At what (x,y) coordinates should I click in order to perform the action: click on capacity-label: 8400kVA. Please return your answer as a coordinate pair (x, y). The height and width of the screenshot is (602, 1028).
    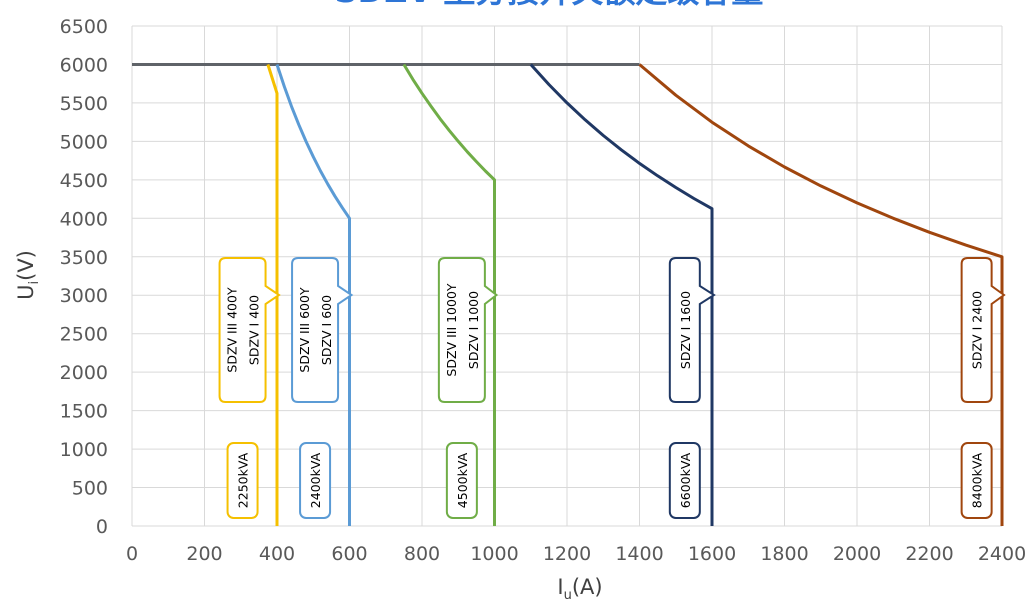
    Looking at the image, I should click on (977, 480).